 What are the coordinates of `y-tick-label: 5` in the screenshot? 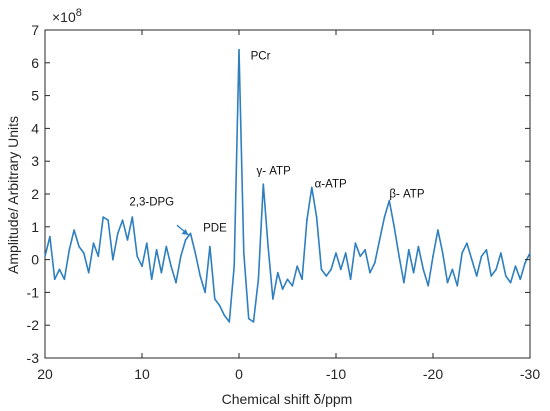 It's located at (35, 96).